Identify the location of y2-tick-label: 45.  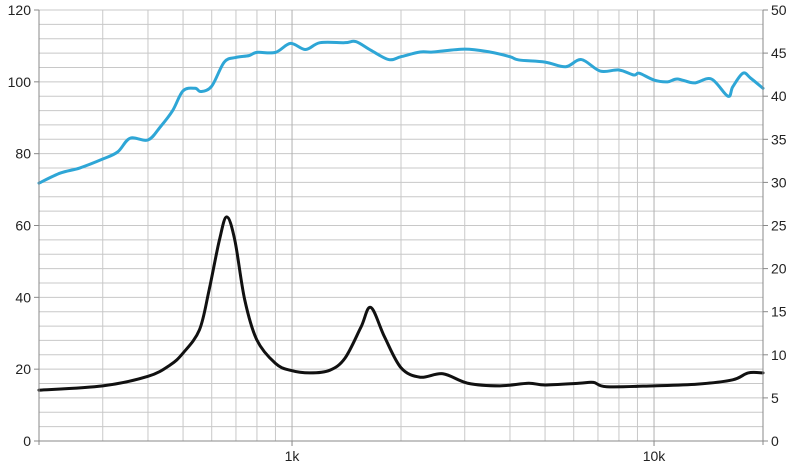
(779, 53).